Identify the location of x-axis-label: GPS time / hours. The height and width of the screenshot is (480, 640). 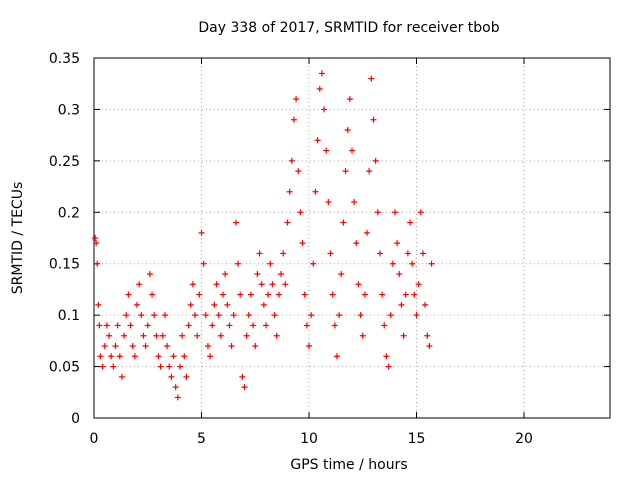
(348, 465).